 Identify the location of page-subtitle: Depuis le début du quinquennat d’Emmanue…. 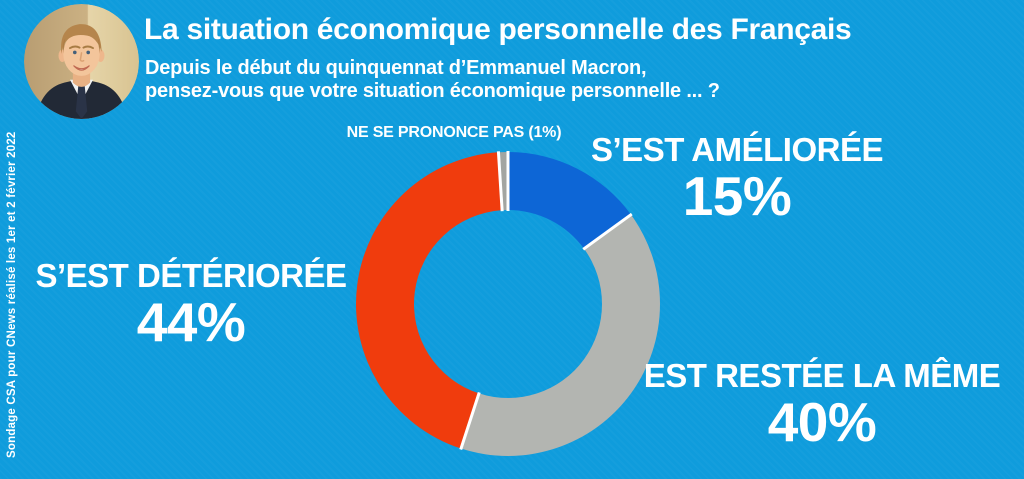
(432, 80).